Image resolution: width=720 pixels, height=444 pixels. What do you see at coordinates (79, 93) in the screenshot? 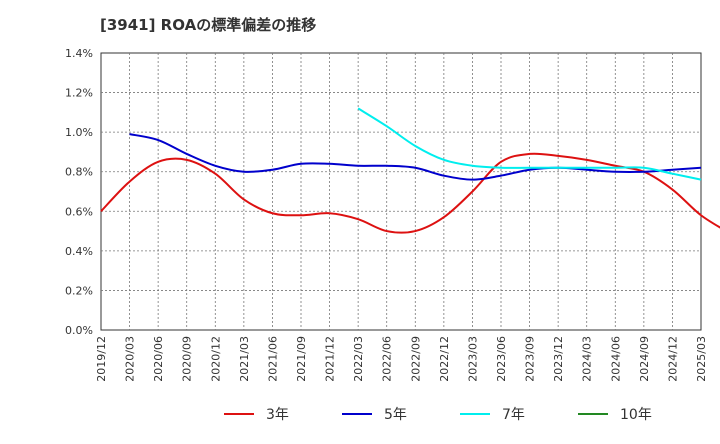
I see `y-tick-label: 1.2%` at bounding box center [79, 93].